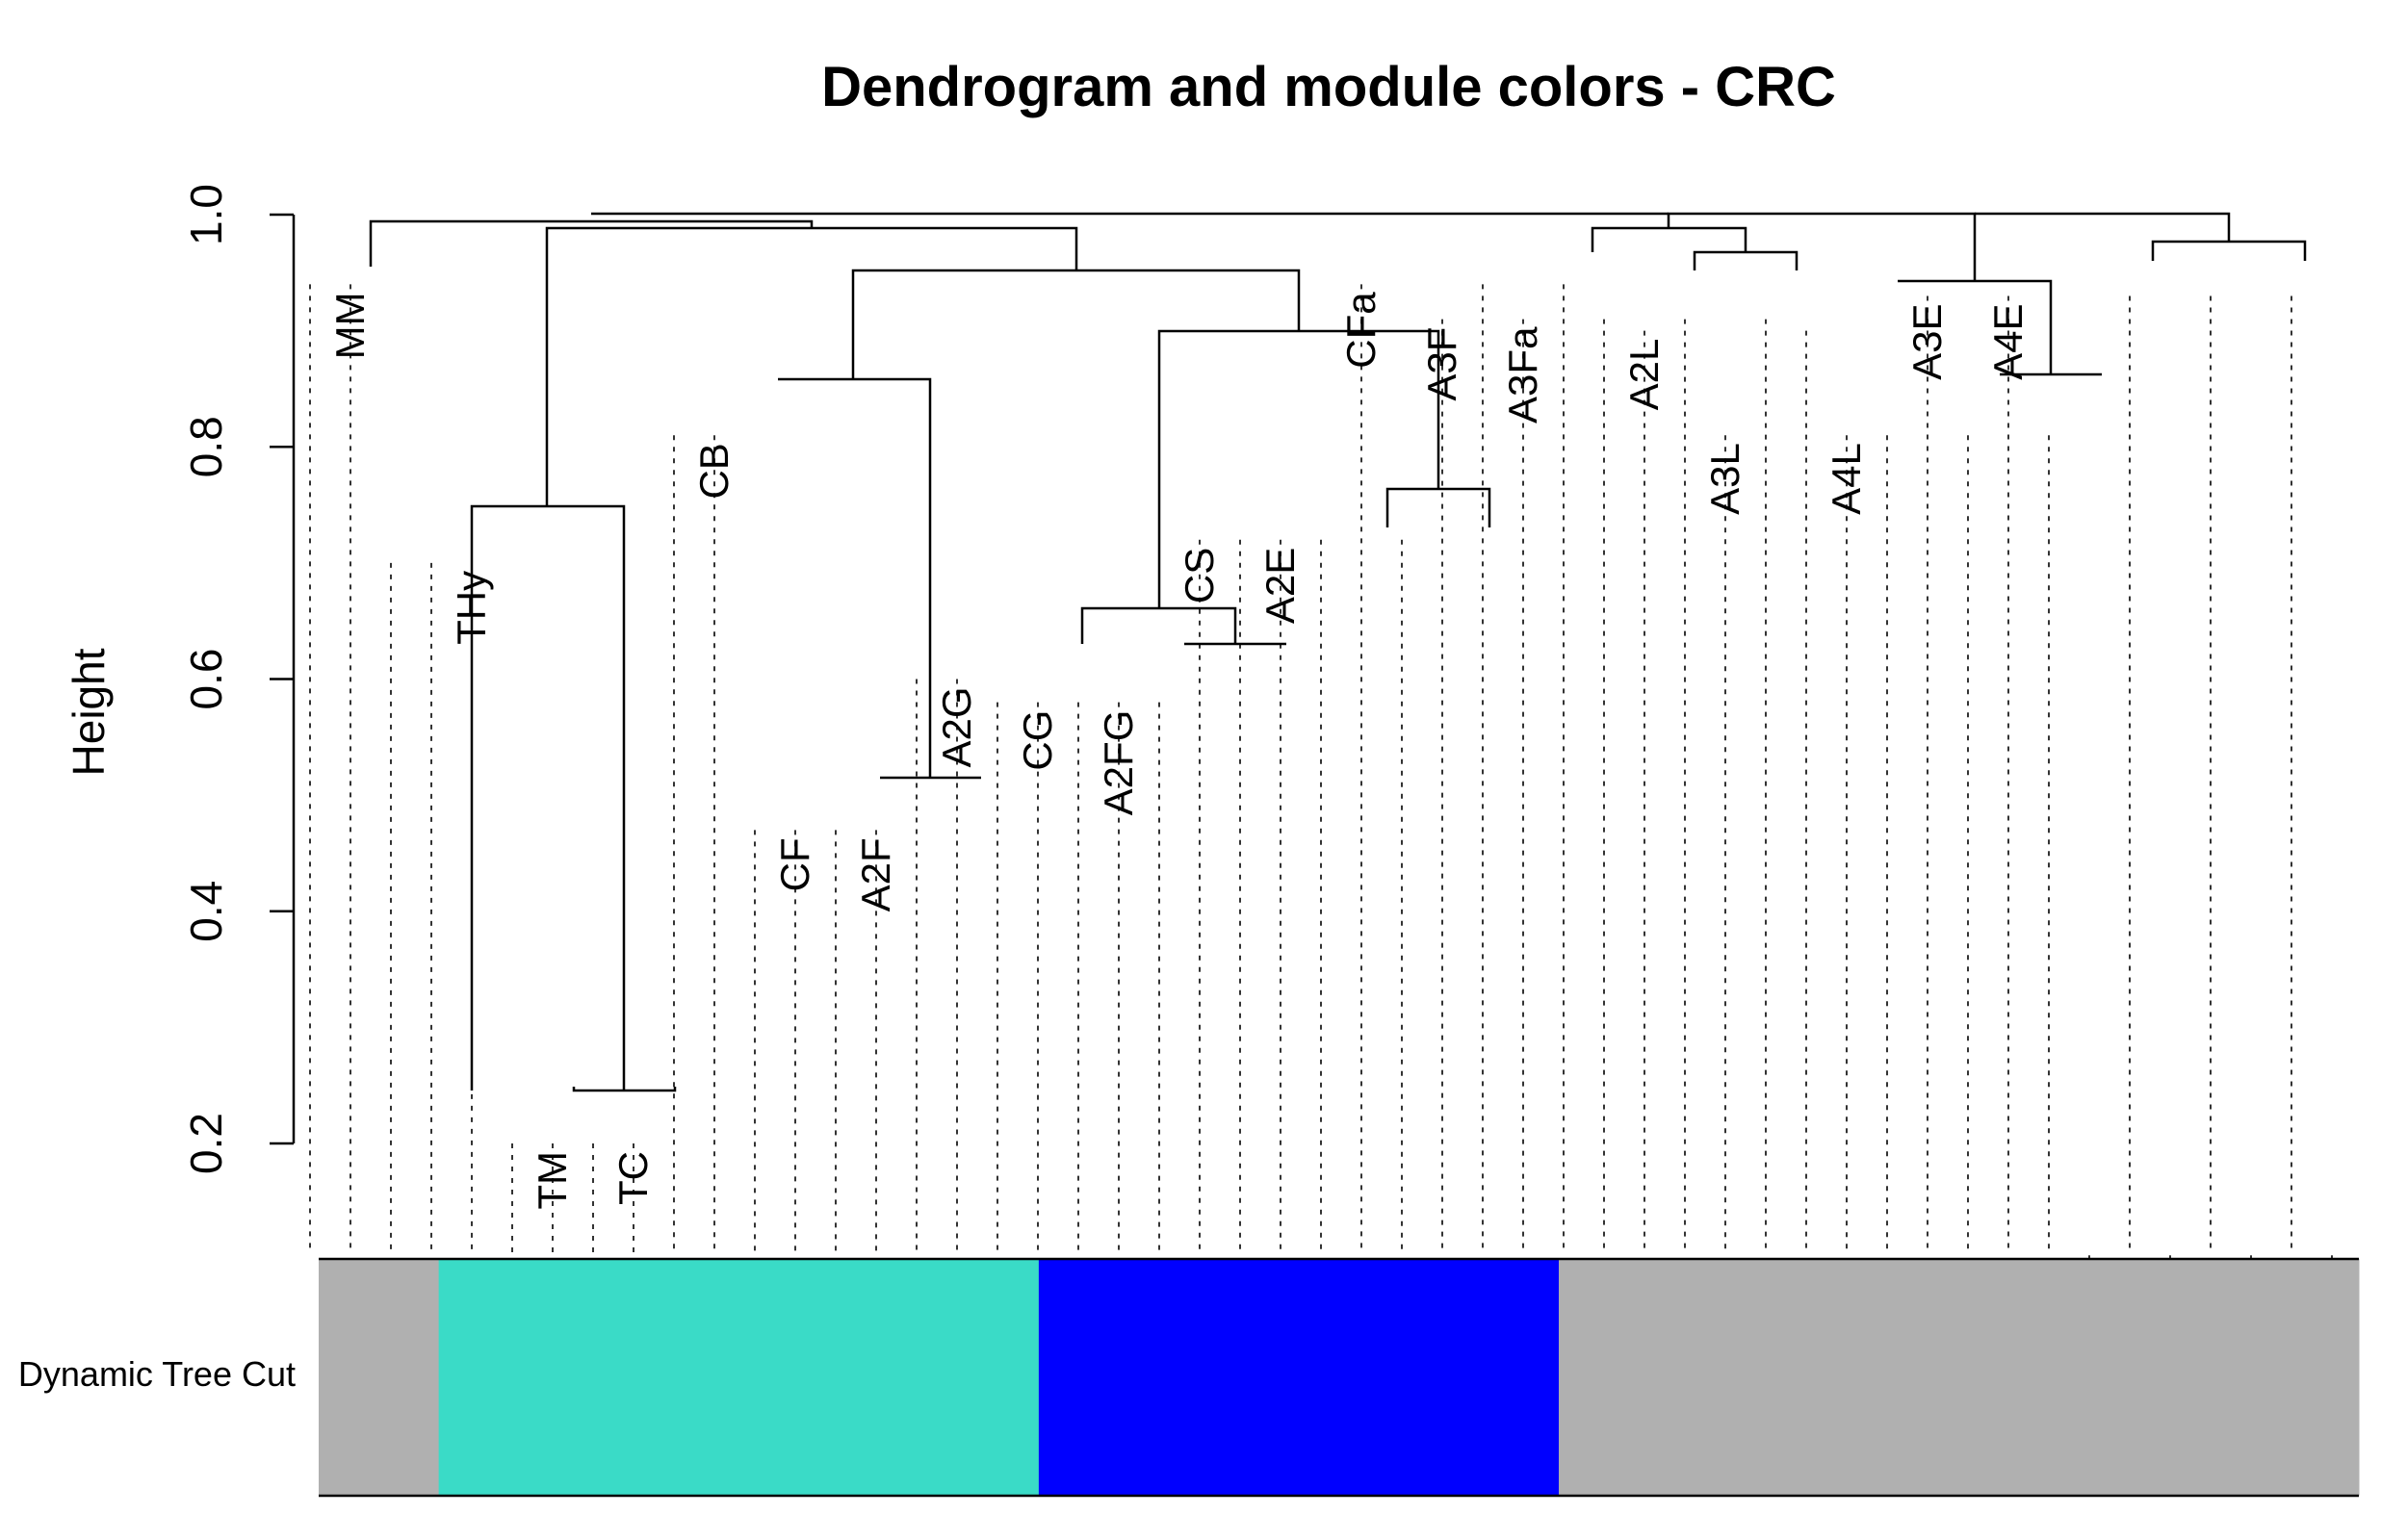  What do you see at coordinates (739, 1377) in the screenshot?
I see `module-turquoise` at bounding box center [739, 1377].